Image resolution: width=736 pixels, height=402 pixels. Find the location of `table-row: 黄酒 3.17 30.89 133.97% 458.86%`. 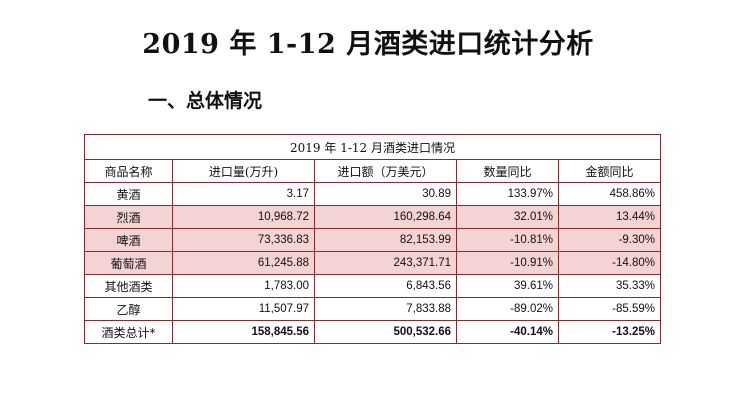

table-row: 黄酒 3.17 30.89 133.97% 458.86% is located at coordinates (373, 194).